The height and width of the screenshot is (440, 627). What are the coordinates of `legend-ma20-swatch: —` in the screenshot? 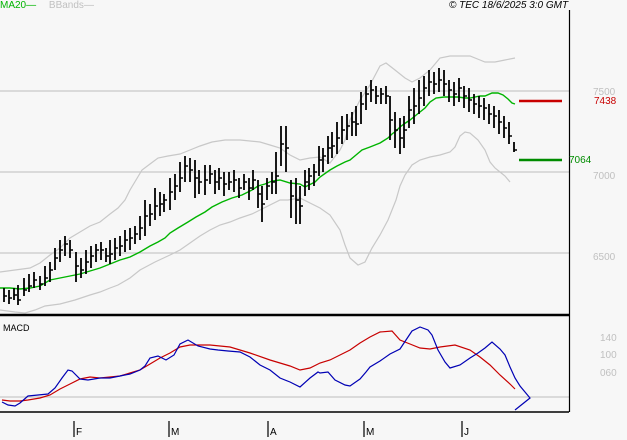 It's located at (31, 5).